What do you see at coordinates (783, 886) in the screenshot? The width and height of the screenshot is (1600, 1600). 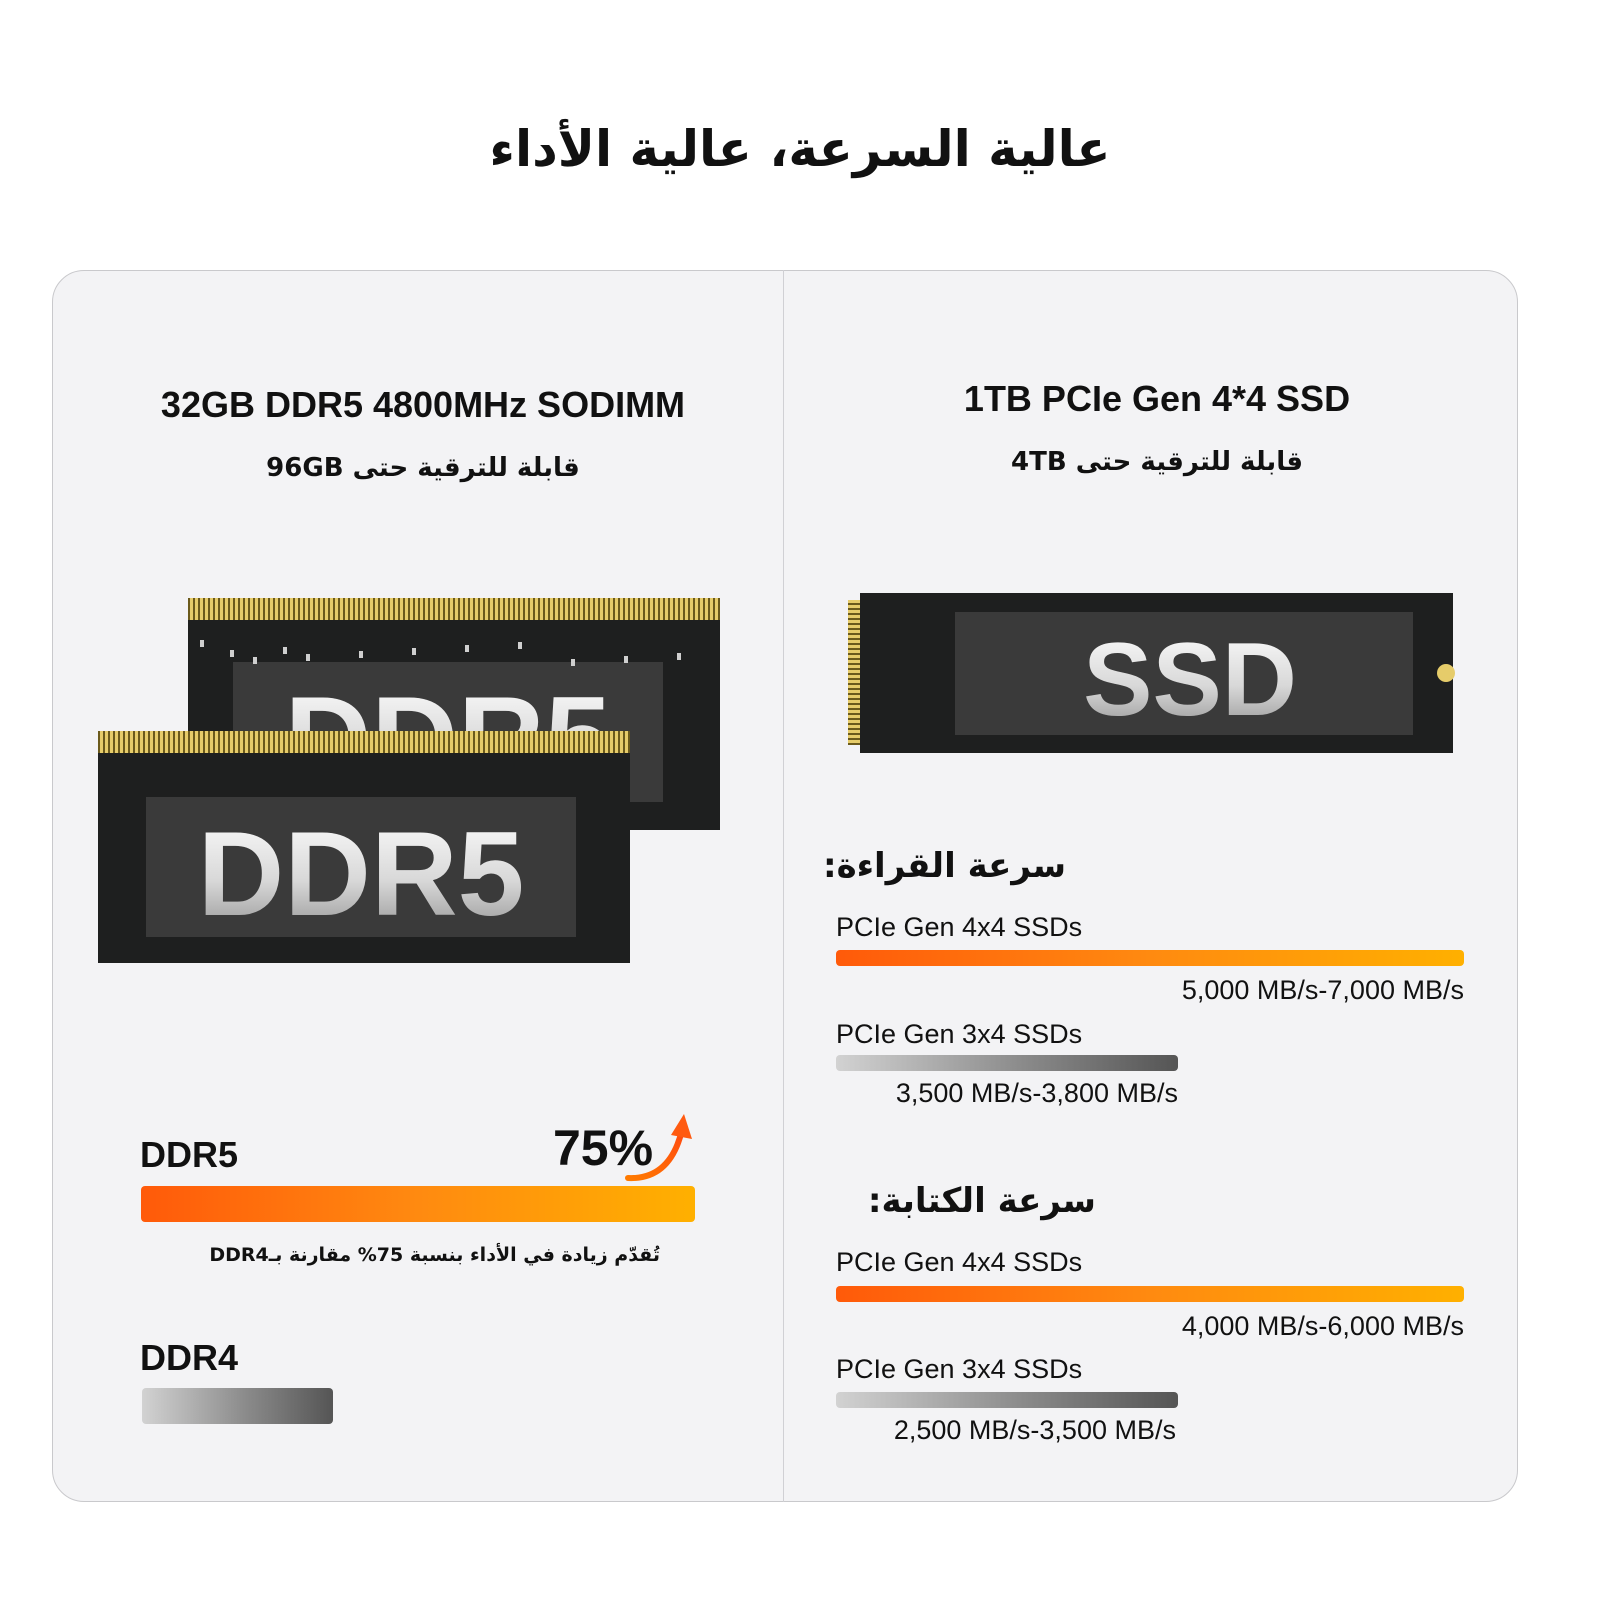 I see `divider` at bounding box center [783, 886].